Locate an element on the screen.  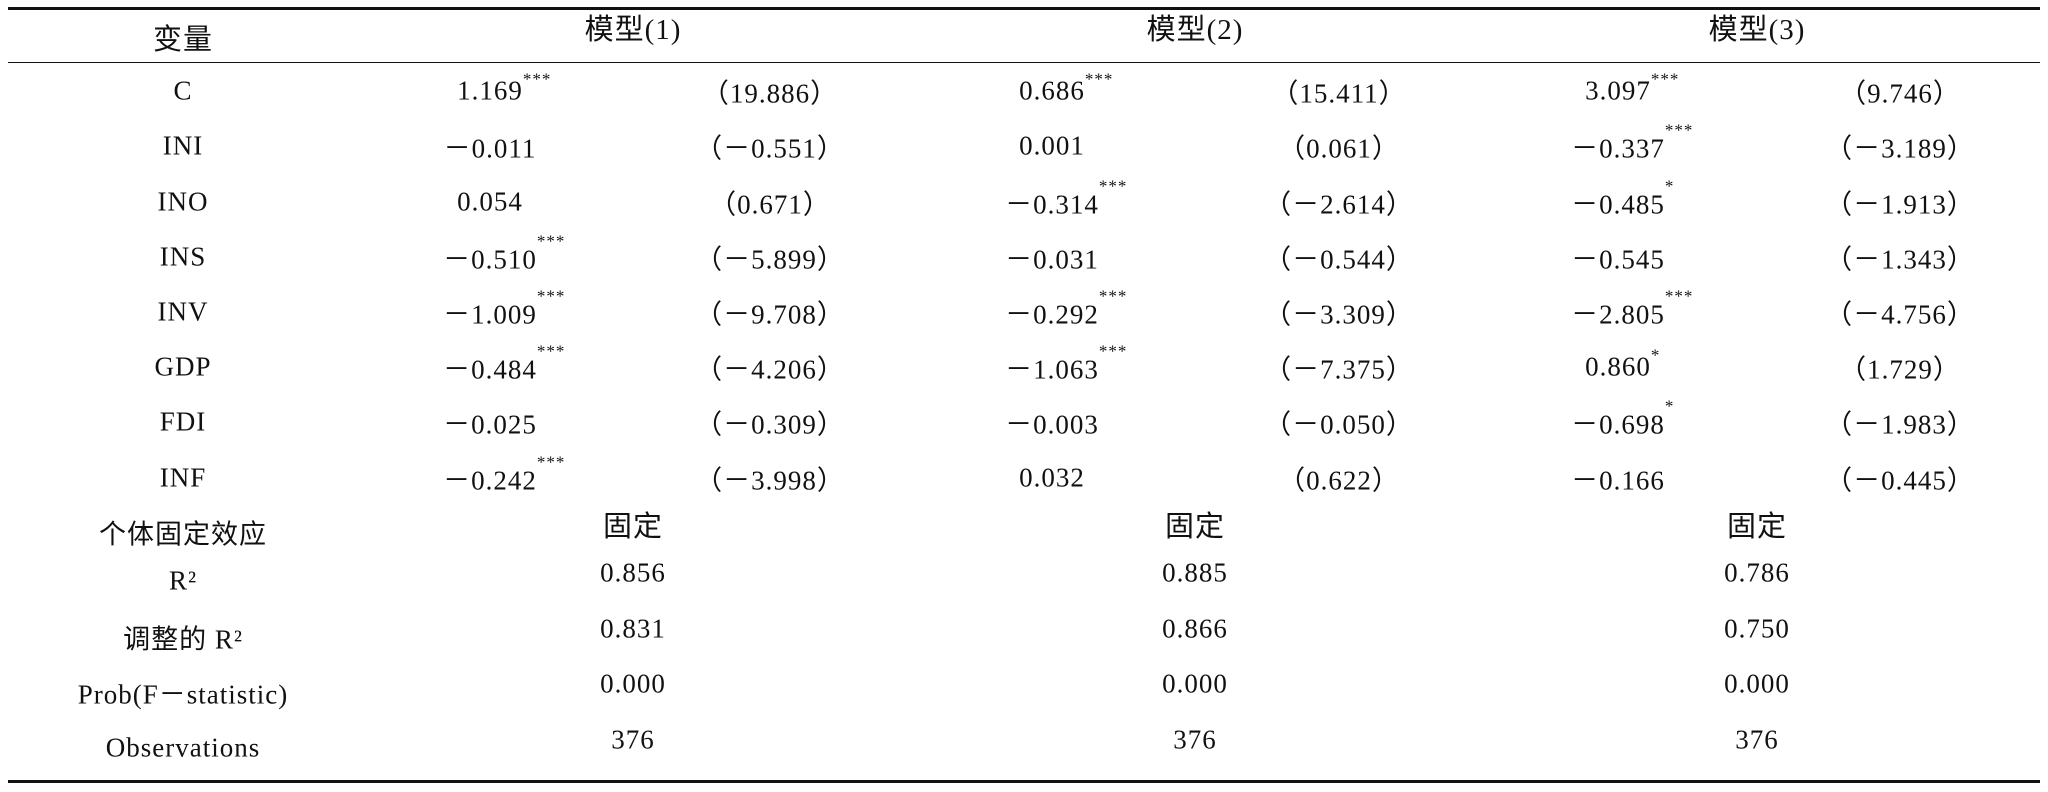
coefficient: －0.510 *** is located at coordinates (504, 253).